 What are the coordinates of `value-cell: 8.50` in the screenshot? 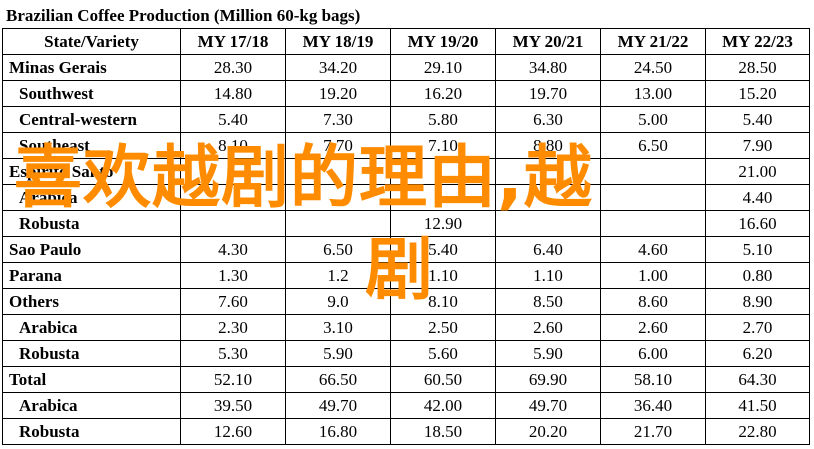 It's located at (548, 301).